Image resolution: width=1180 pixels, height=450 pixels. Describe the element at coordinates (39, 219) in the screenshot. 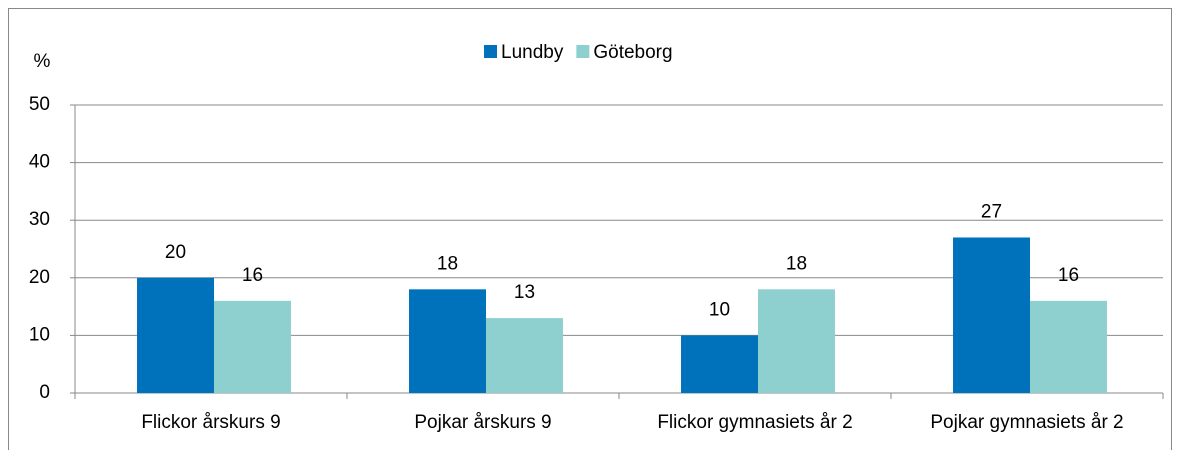

I see `y-tick-label: 30` at that location.